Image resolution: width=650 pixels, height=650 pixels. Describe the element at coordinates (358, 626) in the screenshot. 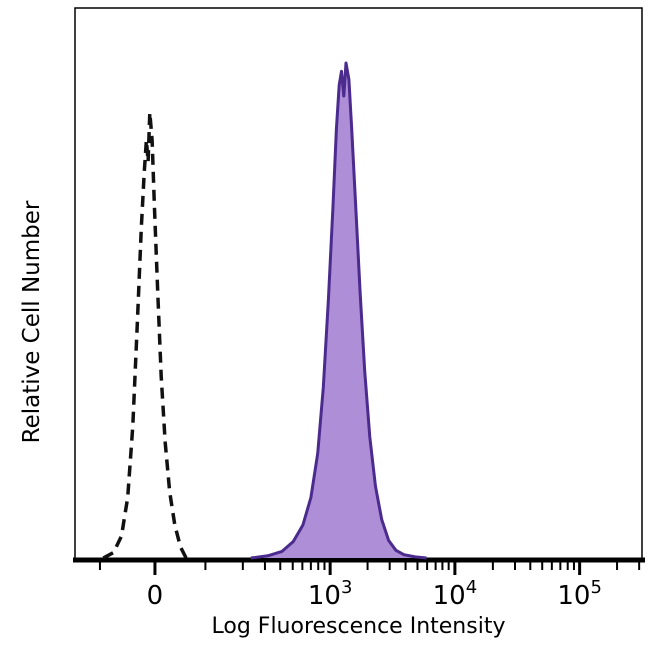

I see `x-axis-label: Log Fluorescence Intensity` at that location.